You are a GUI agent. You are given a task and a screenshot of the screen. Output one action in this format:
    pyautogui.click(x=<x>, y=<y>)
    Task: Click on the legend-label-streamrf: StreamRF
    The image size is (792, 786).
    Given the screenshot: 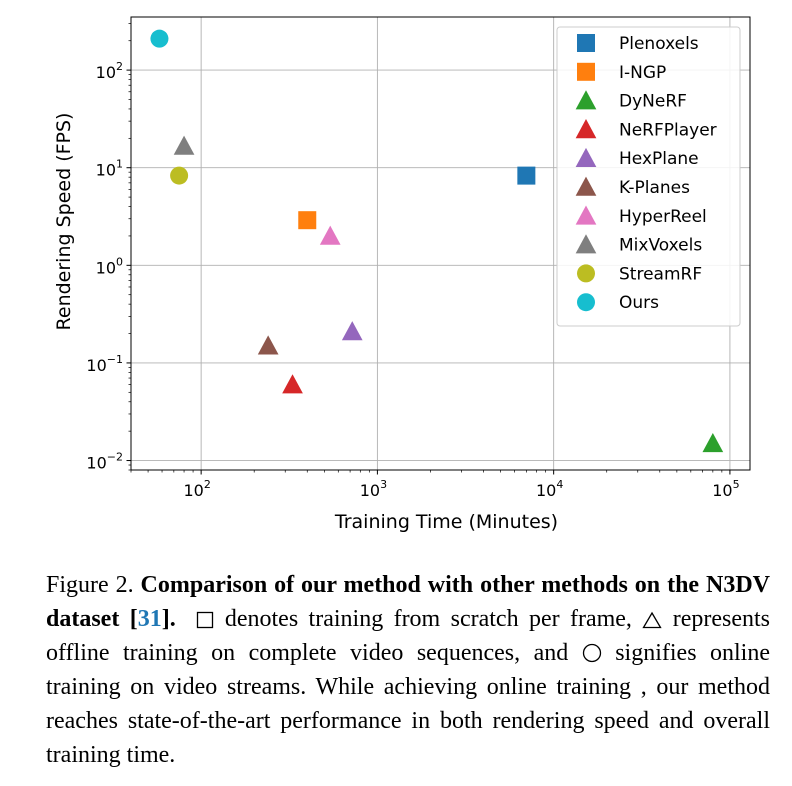 What is the action you would take?
    pyautogui.click(x=660, y=274)
    